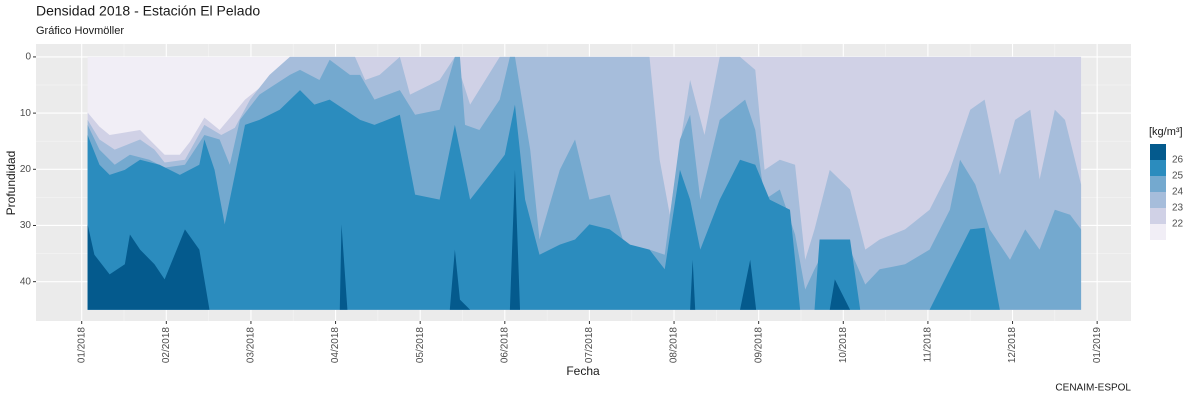  I want to click on x-tick-label: 04/2018, so click(335, 345).